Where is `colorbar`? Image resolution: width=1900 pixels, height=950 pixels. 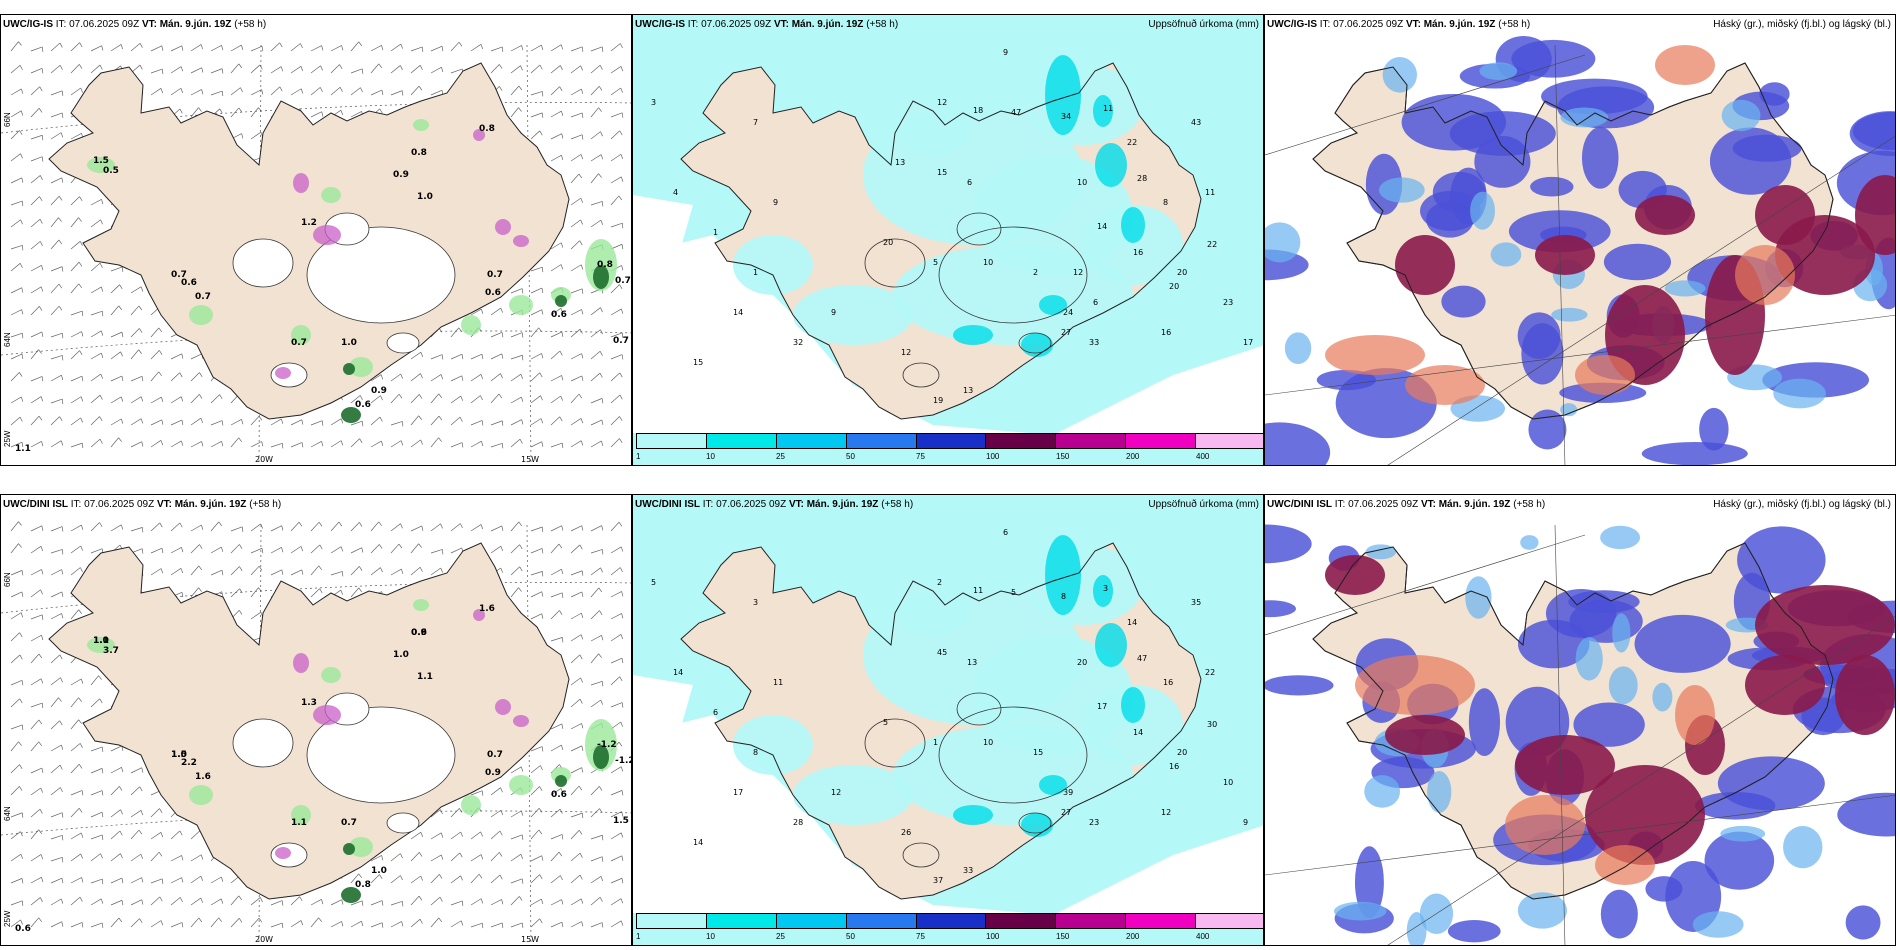
colorbar is located at coordinates (949, 441).